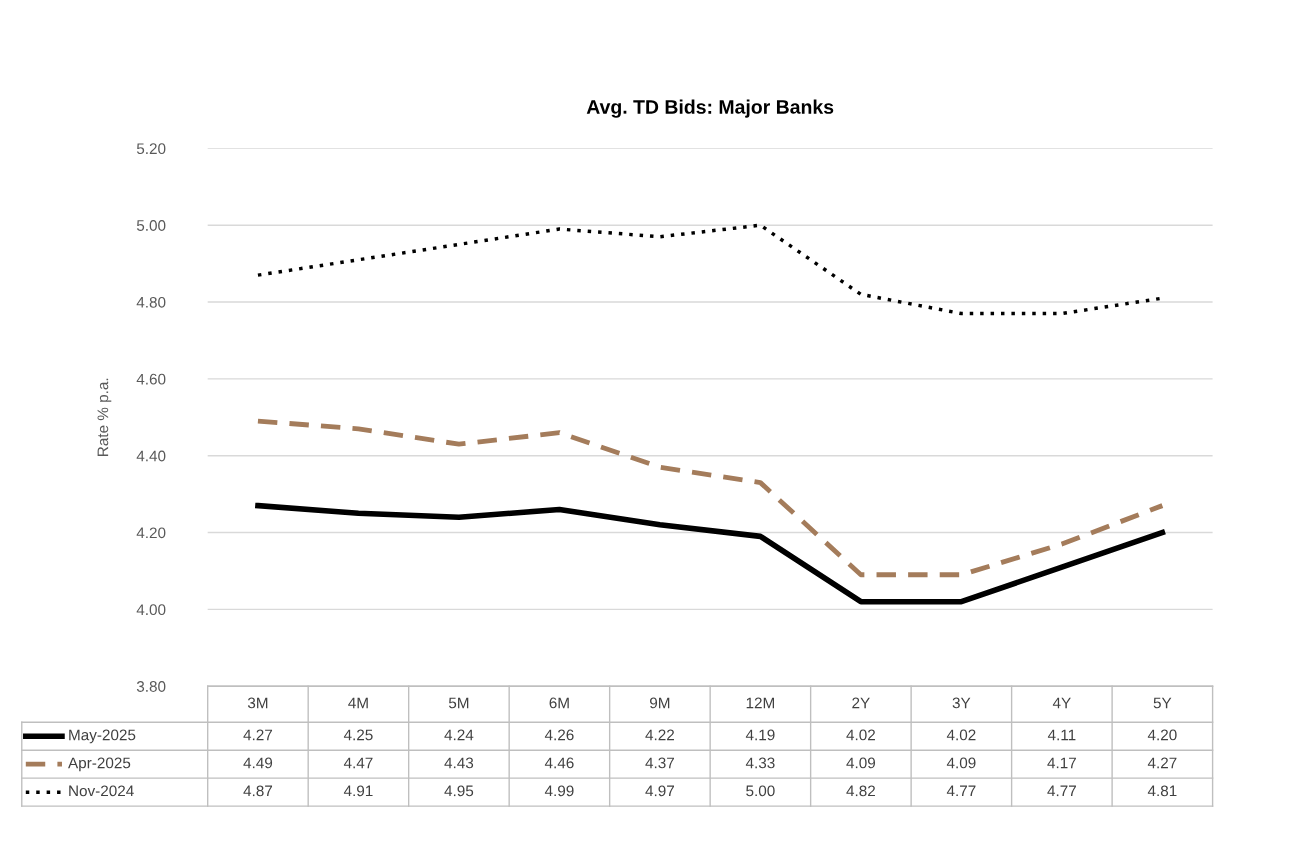 The image size is (1290, 843). I want to click on data-label: 4.22, so click(659, 735).